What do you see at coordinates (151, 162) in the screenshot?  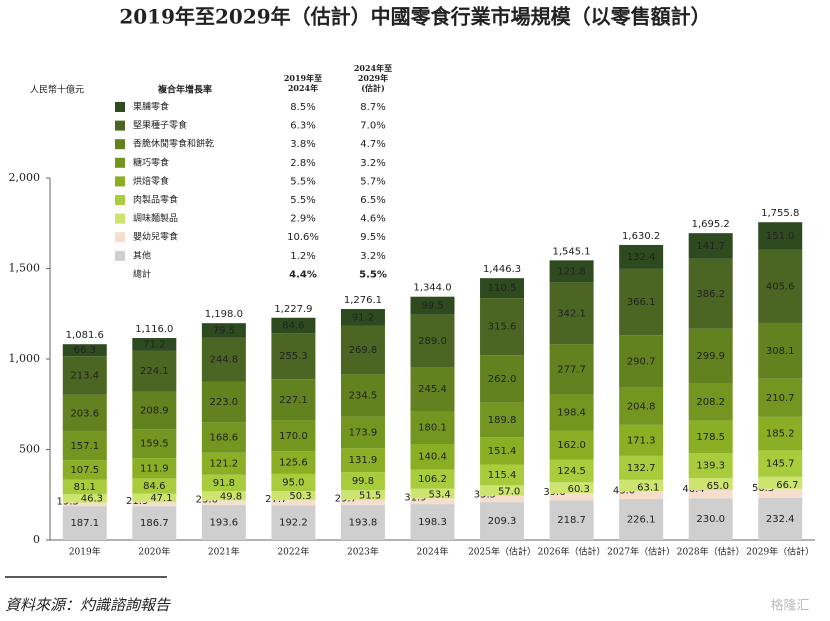 I see `legend-label: 糖巧零食` at bounding box center [151, 162].